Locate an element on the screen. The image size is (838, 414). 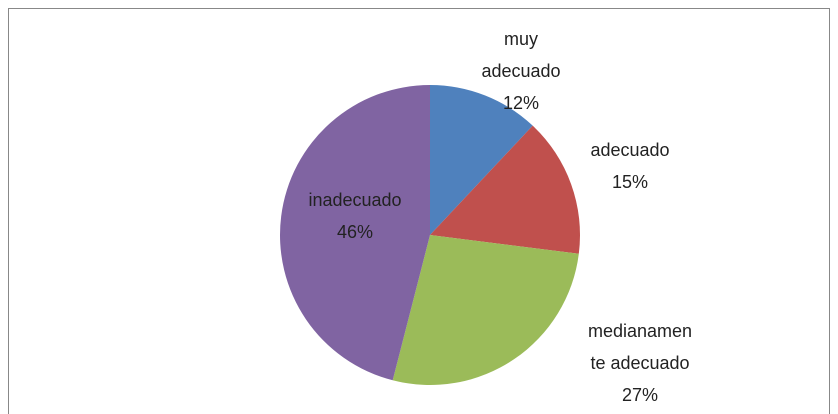
slice-category-label: muy adecuado is located at coordinates (520, 55).